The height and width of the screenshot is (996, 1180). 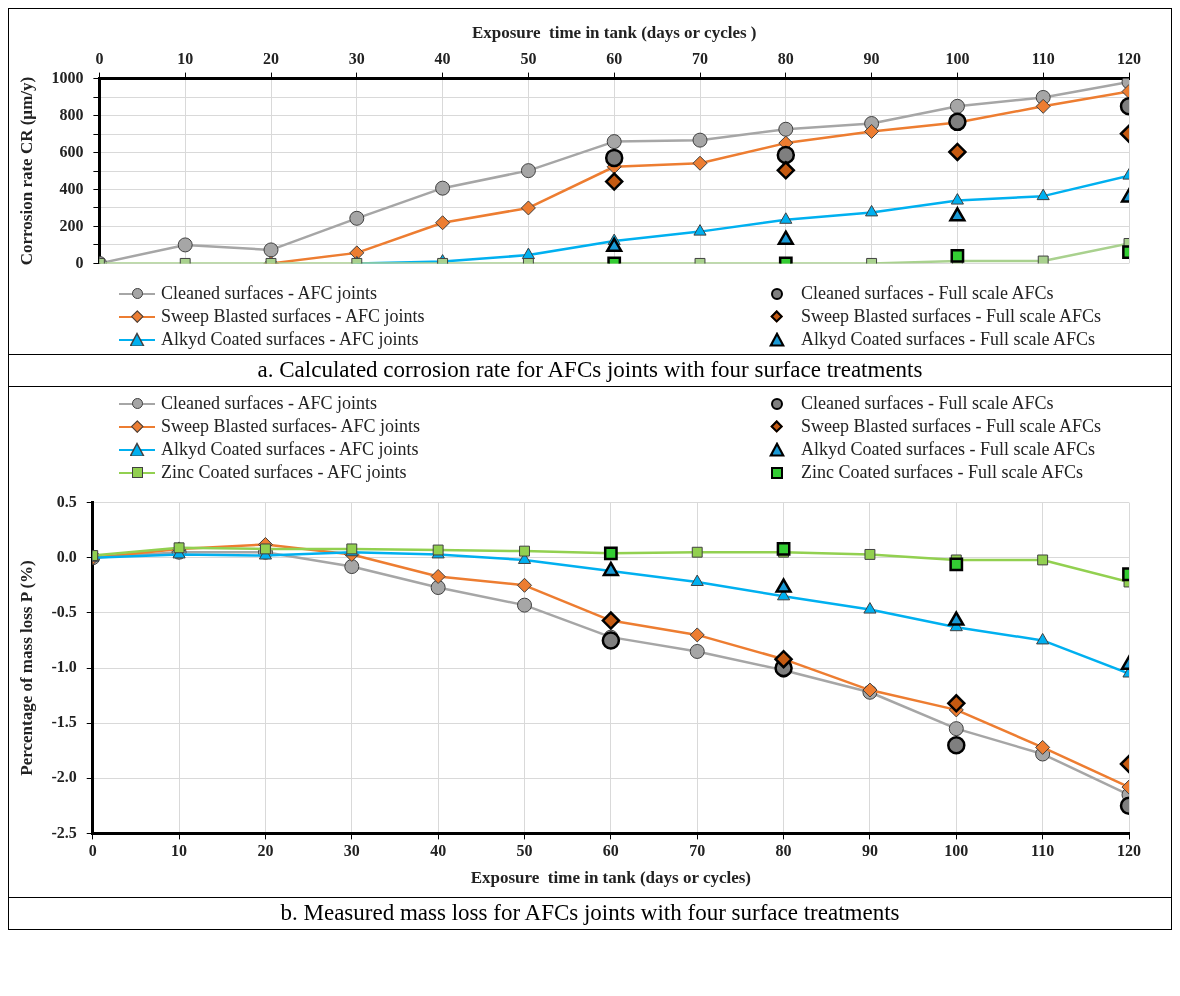 I want to click on y-tick-label: 400, so click(x=71, y=188).